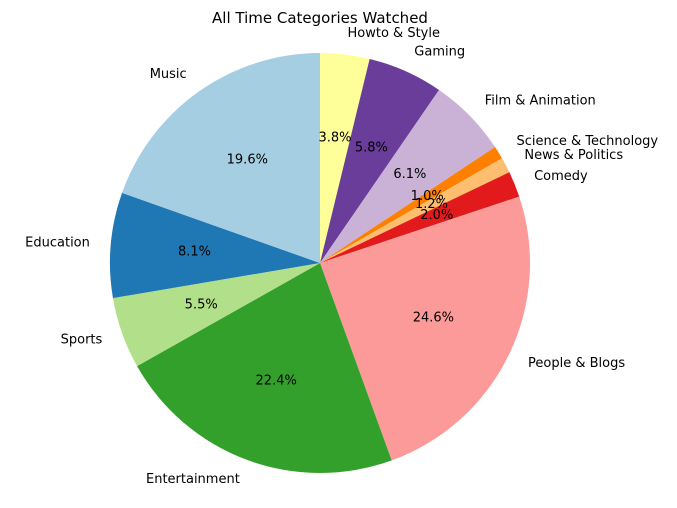  What do you see at coordinates (588, 141) in the screenshot?
I see `slice-label-science-and-technology: Science & Technology` at bounding box center [588, 141].